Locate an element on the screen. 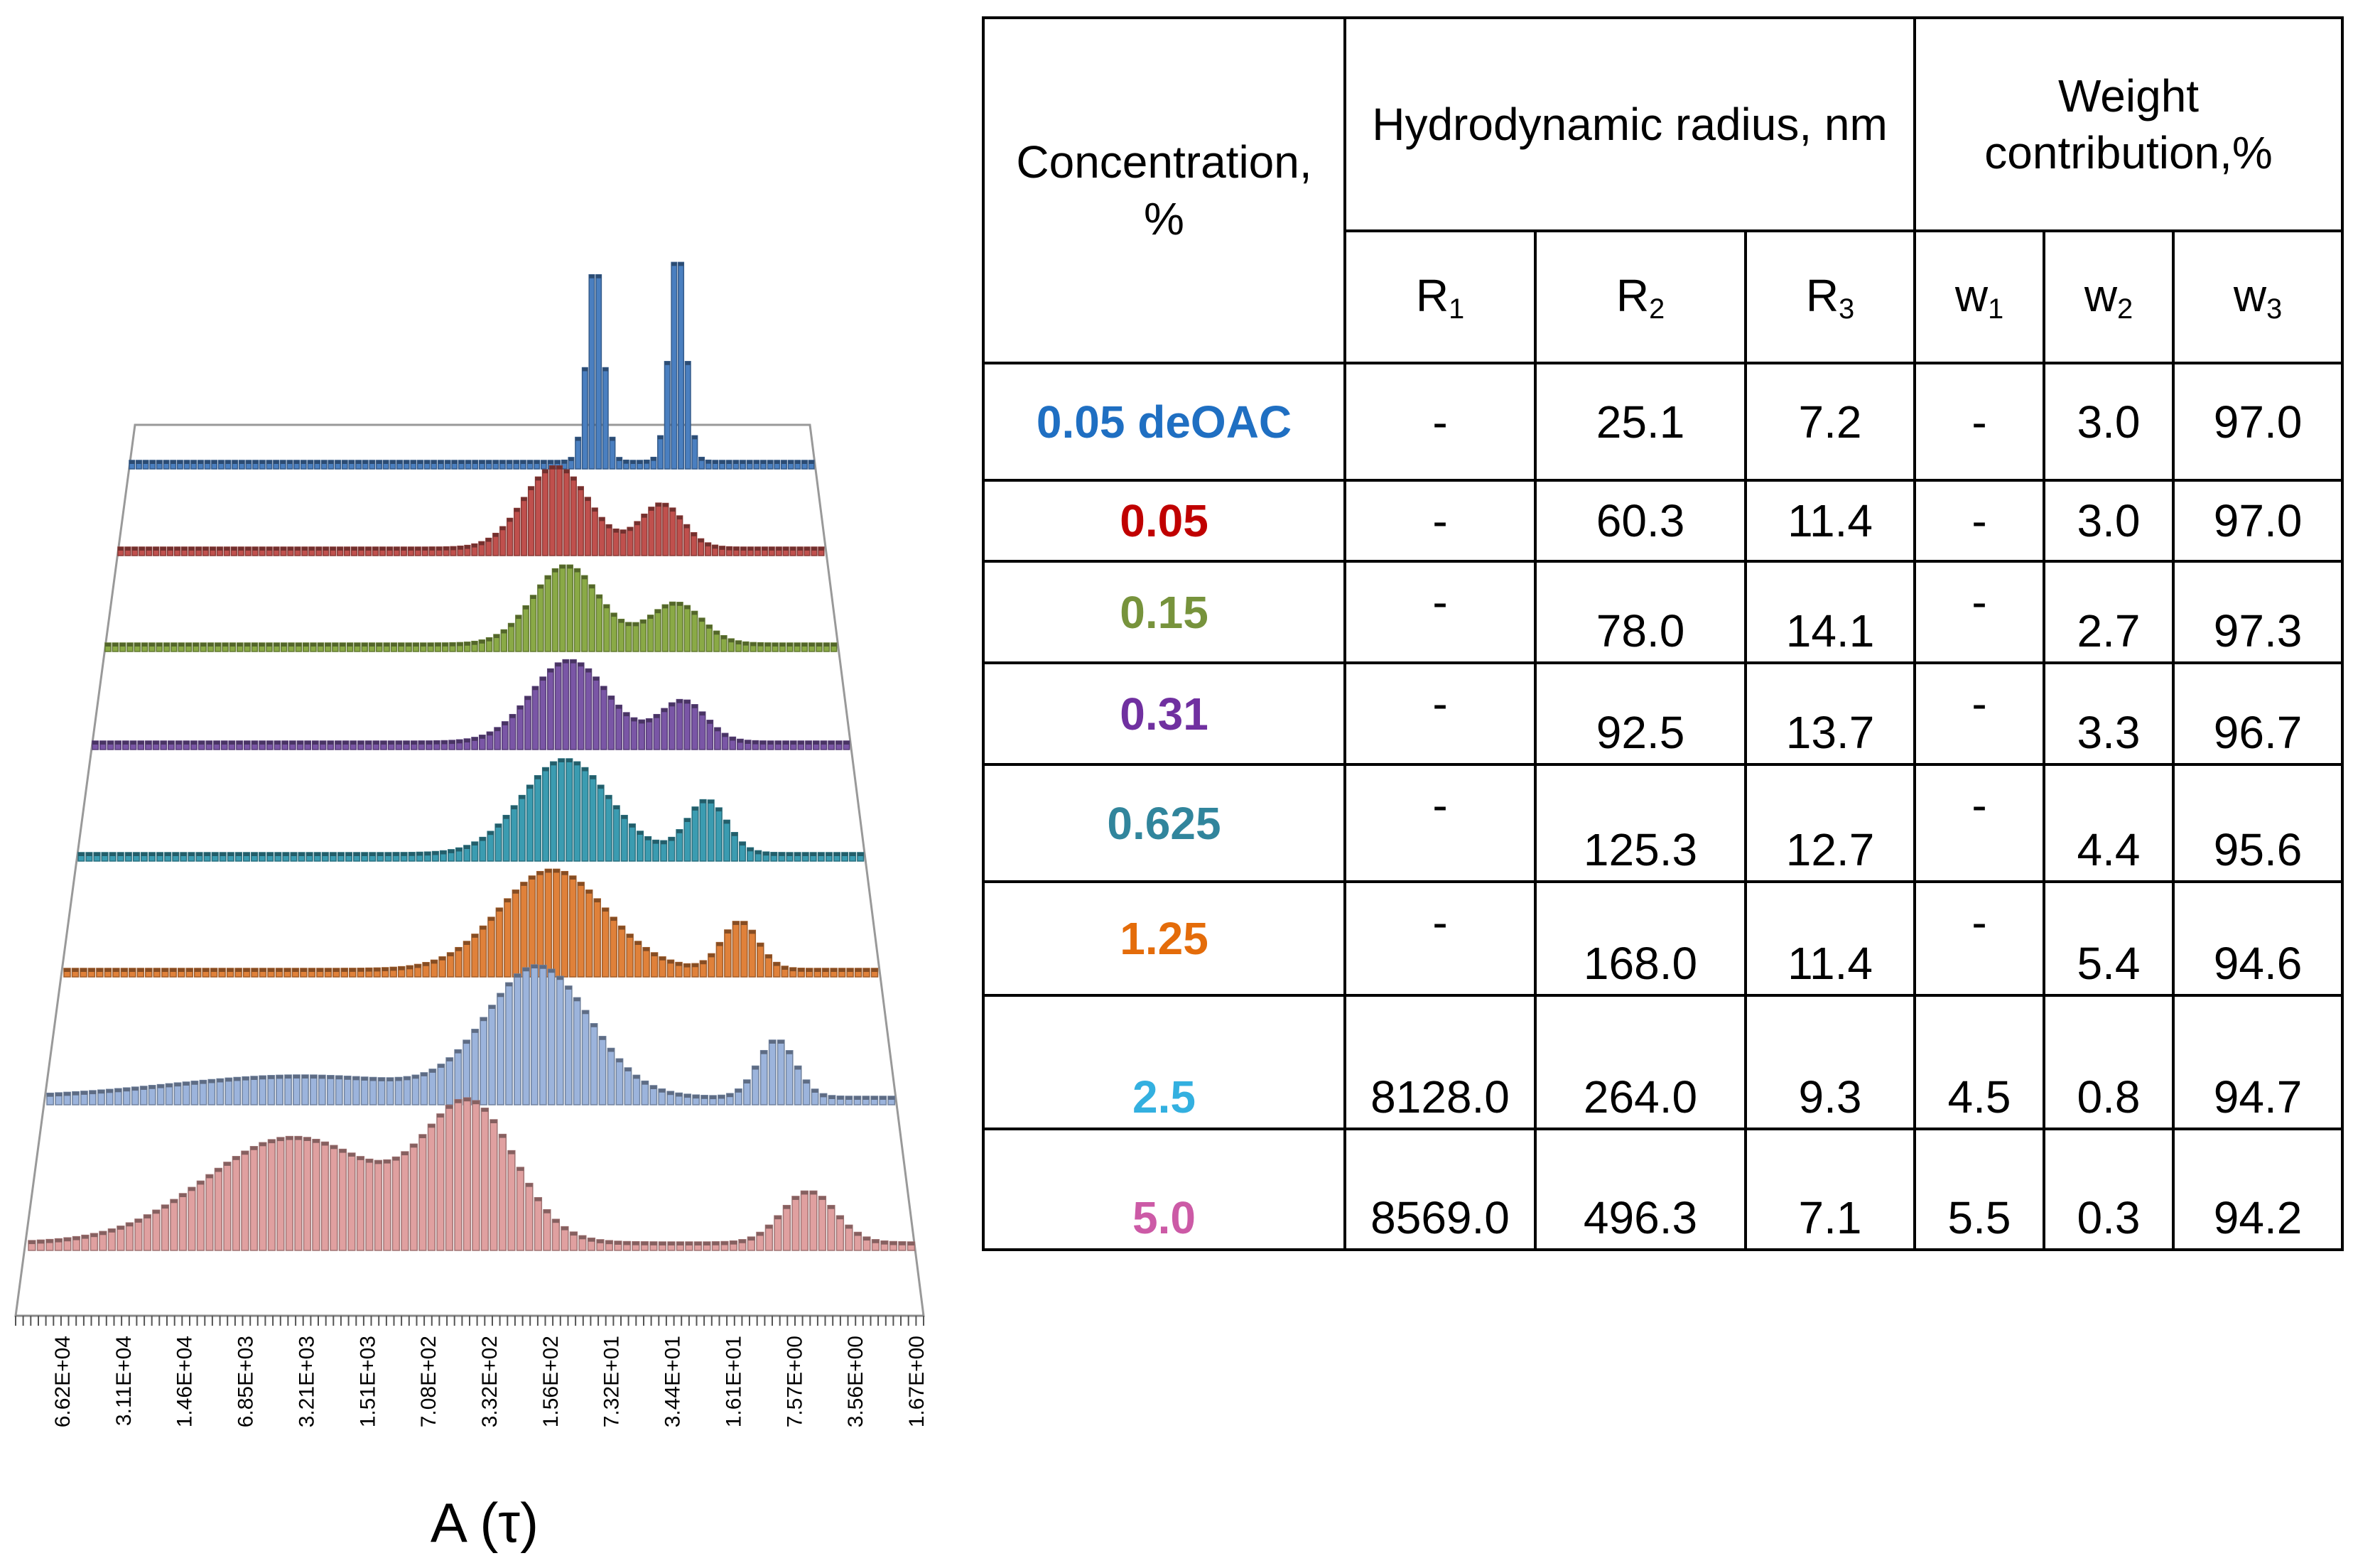 Image resolution: width=2353 pixels, height=1568 pixels. x-tick-label: 1.61E+01 is located at coordinates (733, 1382).